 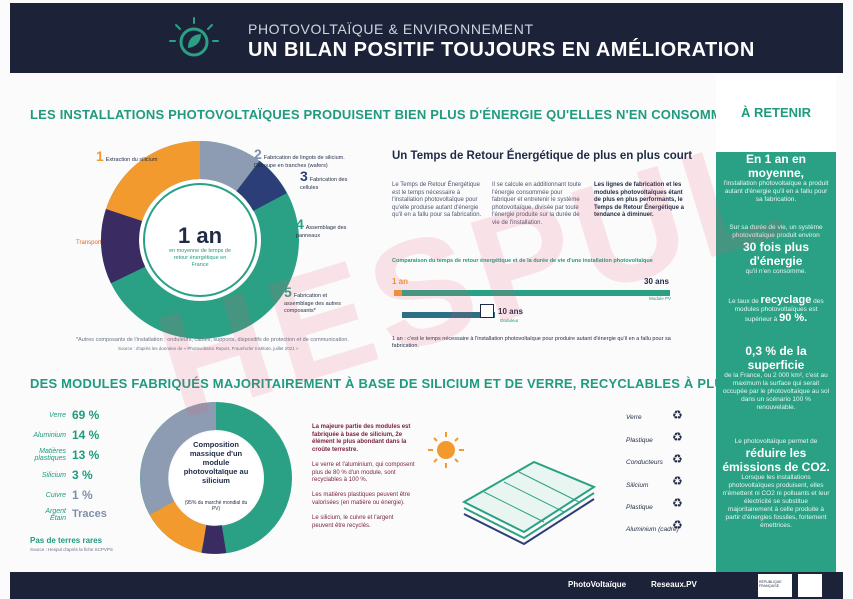 What do you see at coordinates (660, 298) in the screenshot?
I see `bar-30ans-sub: Module PV` at bounding box center [660, 298].